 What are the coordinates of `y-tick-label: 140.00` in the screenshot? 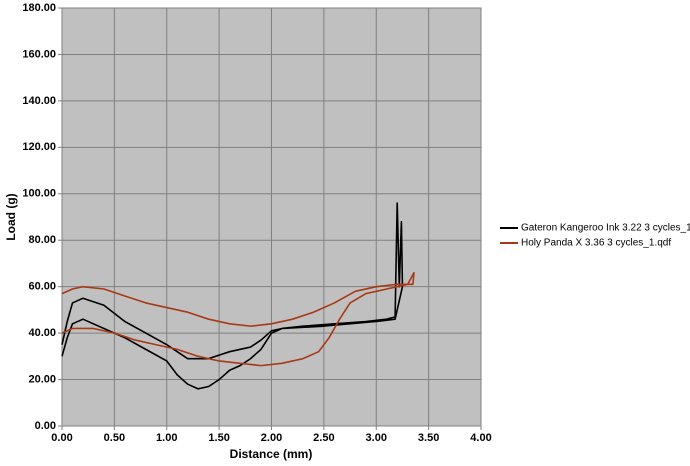 It's located at (39, 101).